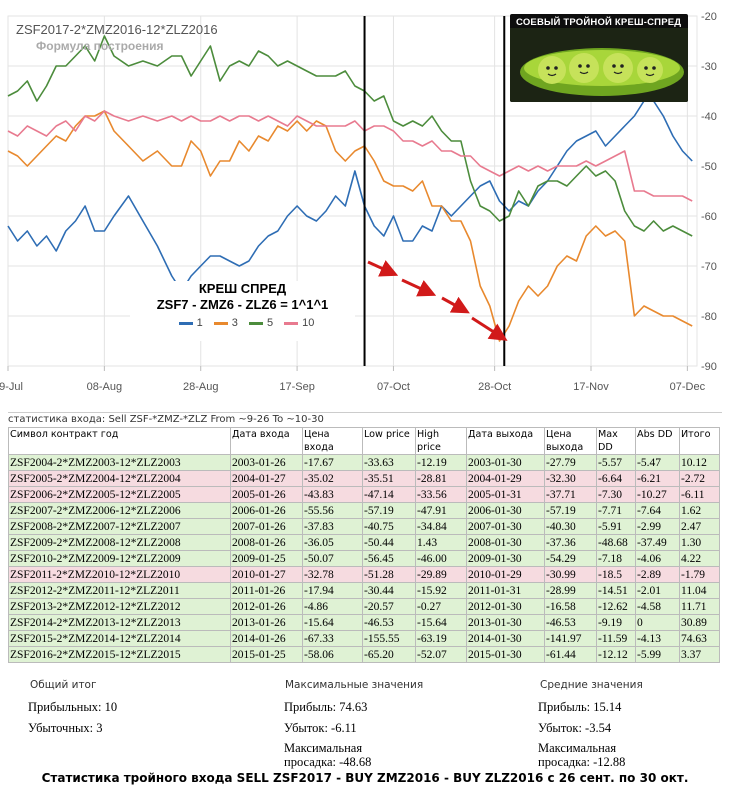 The height and width of the screenshot is (792, 730). What do you see at coordinates (11, 387) in the screenshot?
I see `x-tick-label: 19-Jul` at bounding box center [11, 387].